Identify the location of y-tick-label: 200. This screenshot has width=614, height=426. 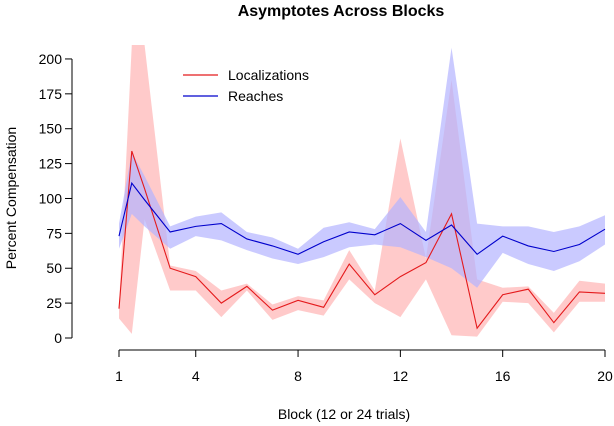
(51, 59).